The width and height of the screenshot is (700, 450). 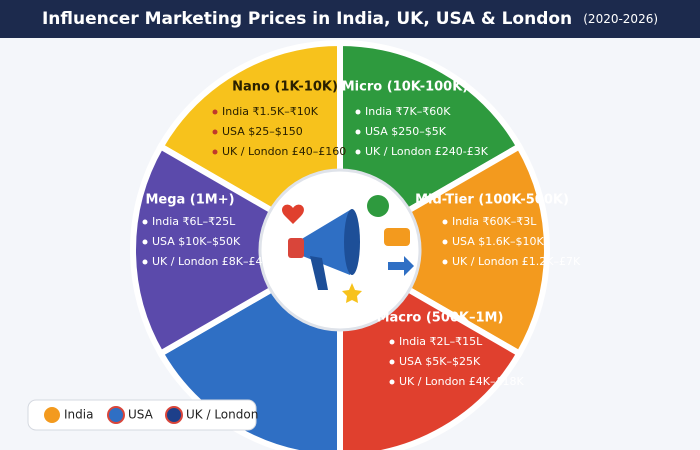 I want to click on segment-title: Nano (1K-10K), so click(x=285, y=87).